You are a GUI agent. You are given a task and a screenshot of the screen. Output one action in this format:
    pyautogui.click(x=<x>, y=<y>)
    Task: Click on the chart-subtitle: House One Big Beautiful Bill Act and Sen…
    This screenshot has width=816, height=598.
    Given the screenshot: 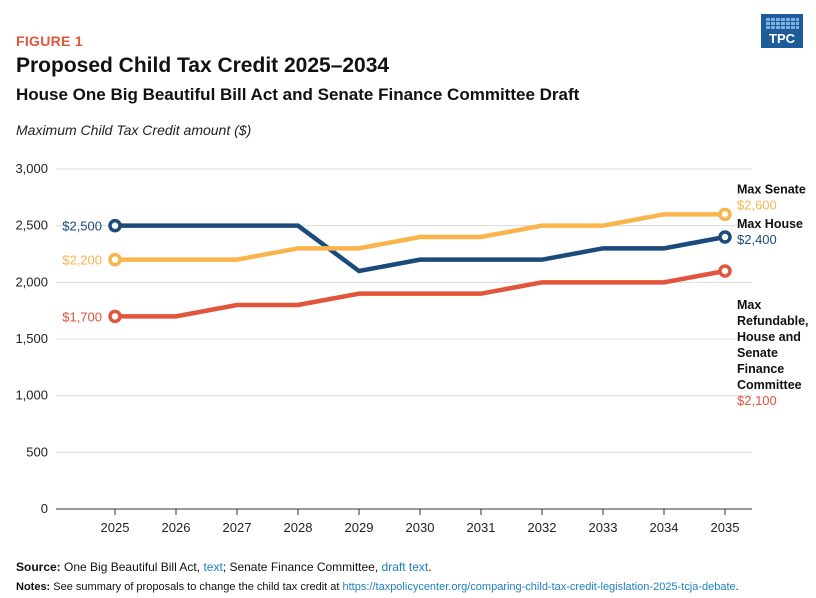 What is the action you would take?
    pyautogui.click(x=298, y=94)
    